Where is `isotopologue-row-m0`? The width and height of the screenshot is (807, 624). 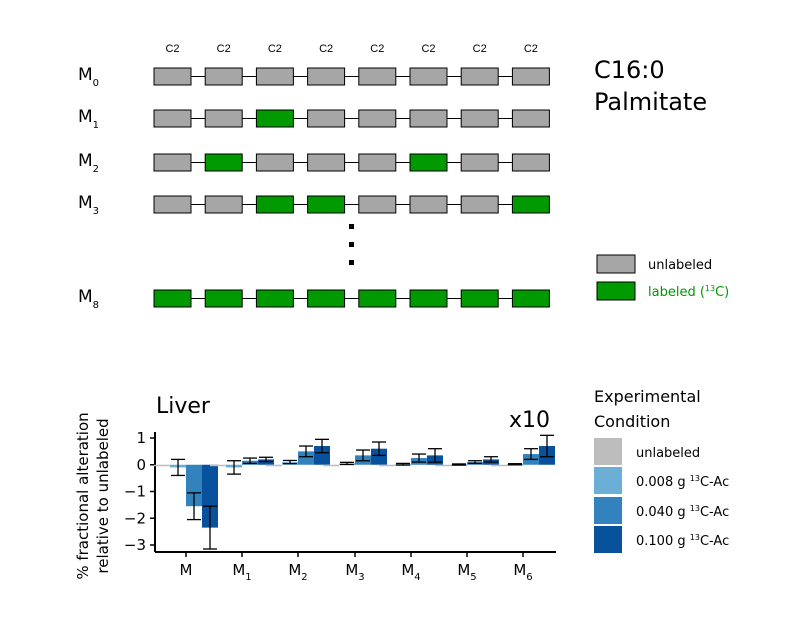 isotopologue-row-m0 is located at coordinates (351, 76).